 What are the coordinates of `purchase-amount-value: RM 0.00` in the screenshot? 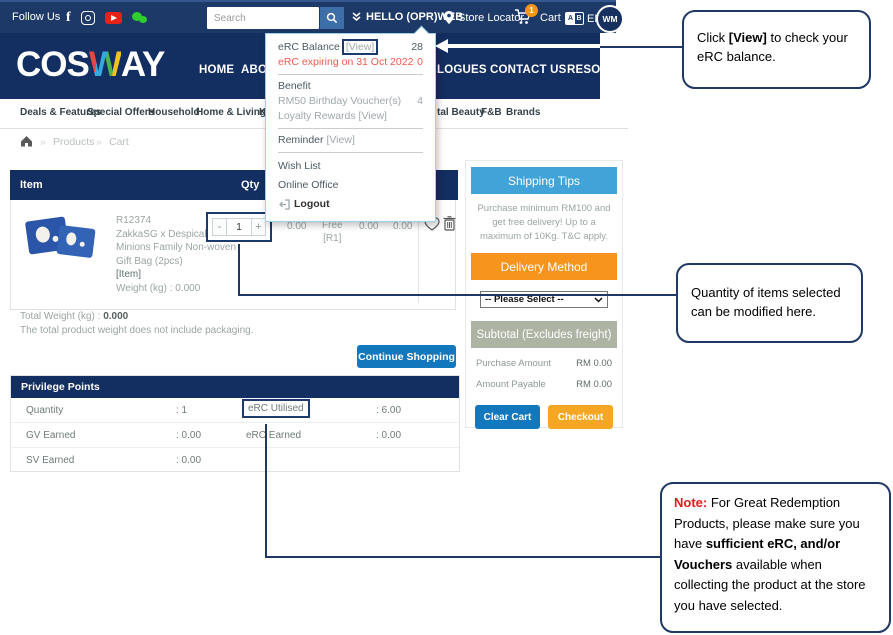 It's located at (594, 363).